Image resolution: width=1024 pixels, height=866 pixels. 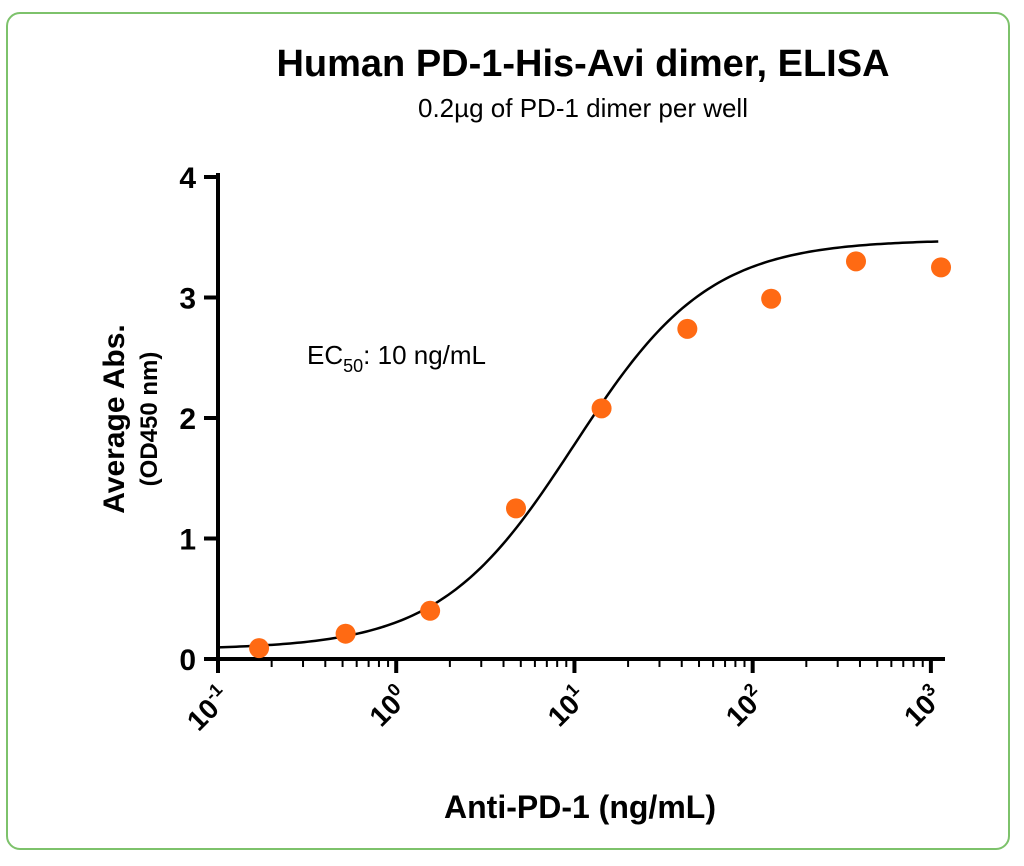 I want to click on y-tick-label: 4, so click(x=187, y=178).